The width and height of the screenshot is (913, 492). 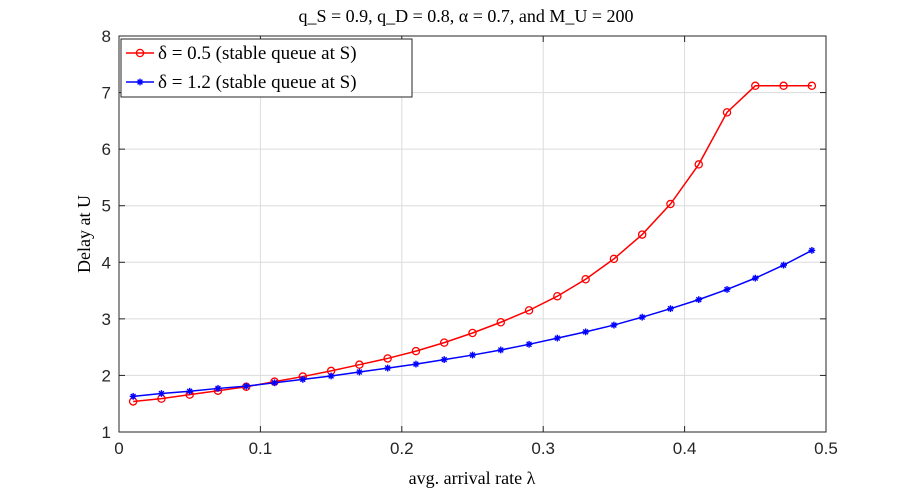 What do you see at coordinates (106, 262) in the screenshot?
I see `y-tick-label: 4` at bounding box center [106, 262].